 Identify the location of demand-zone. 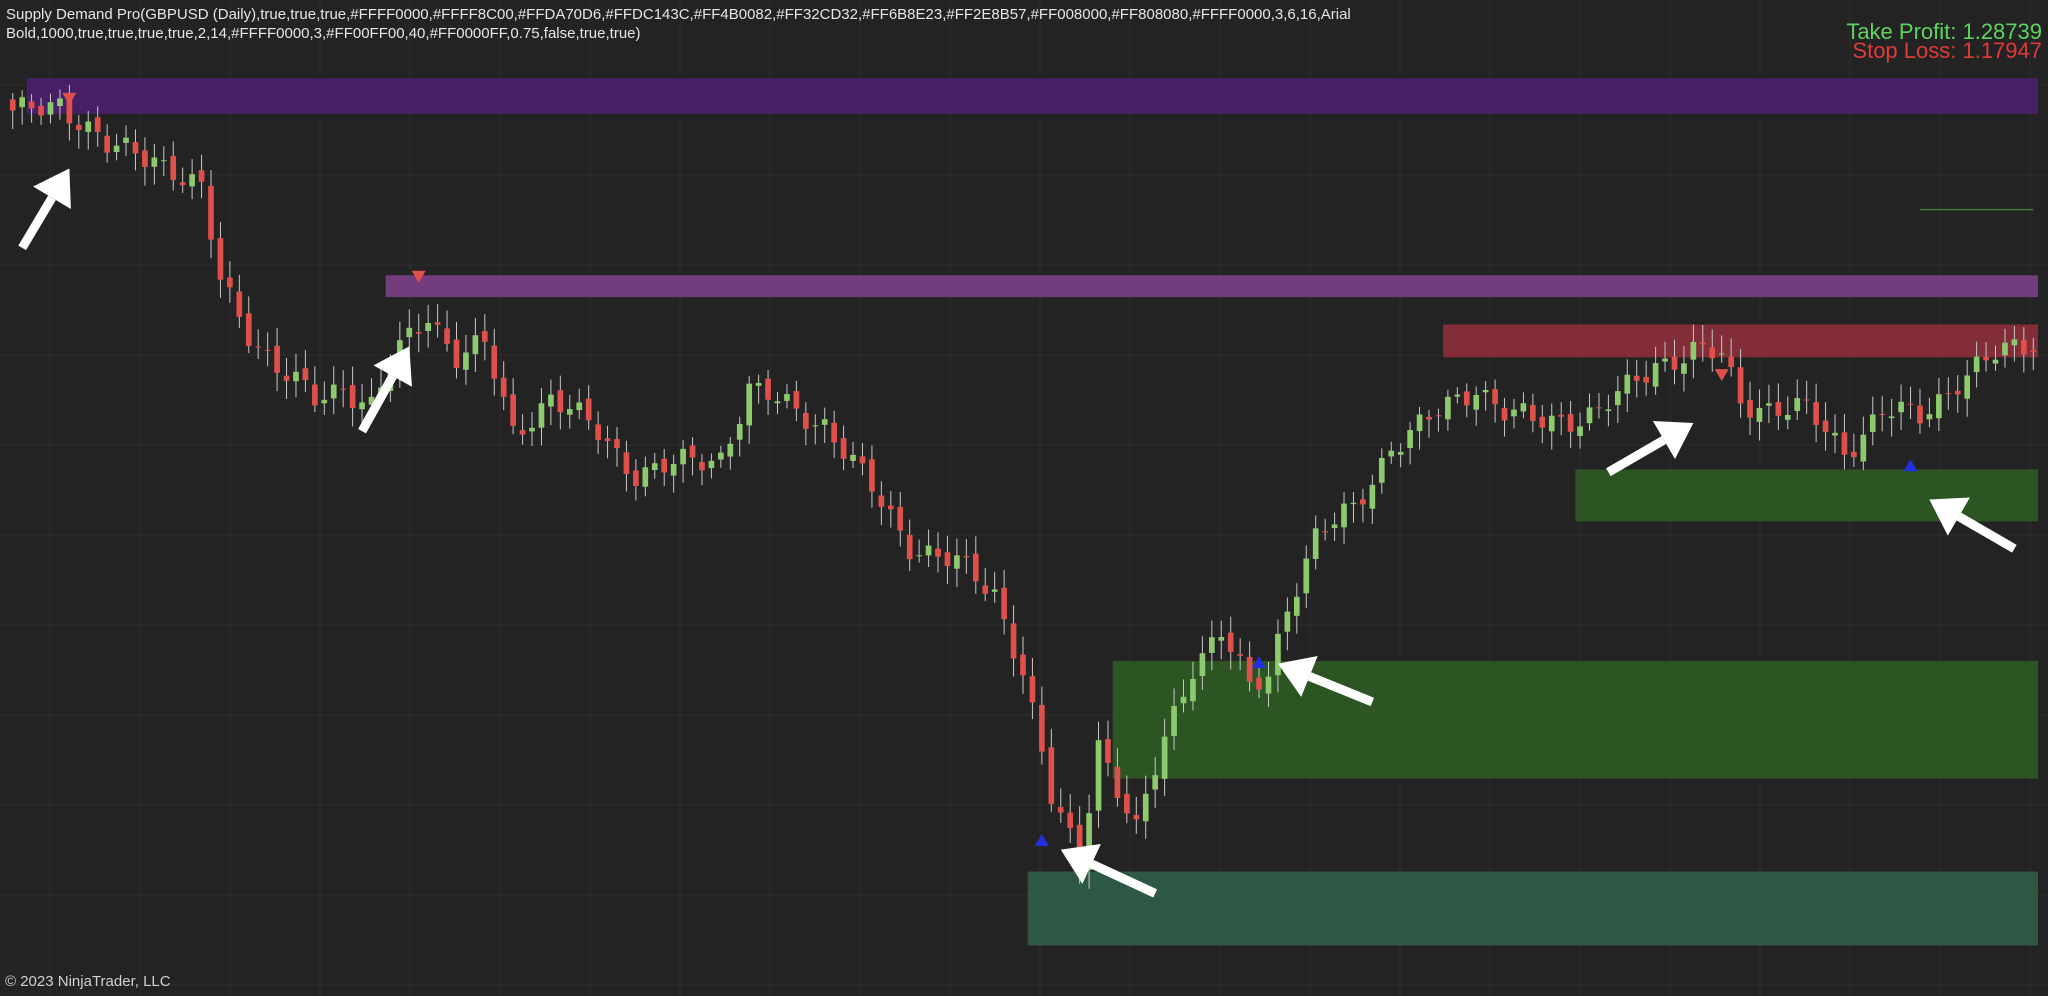
(1806, 495).